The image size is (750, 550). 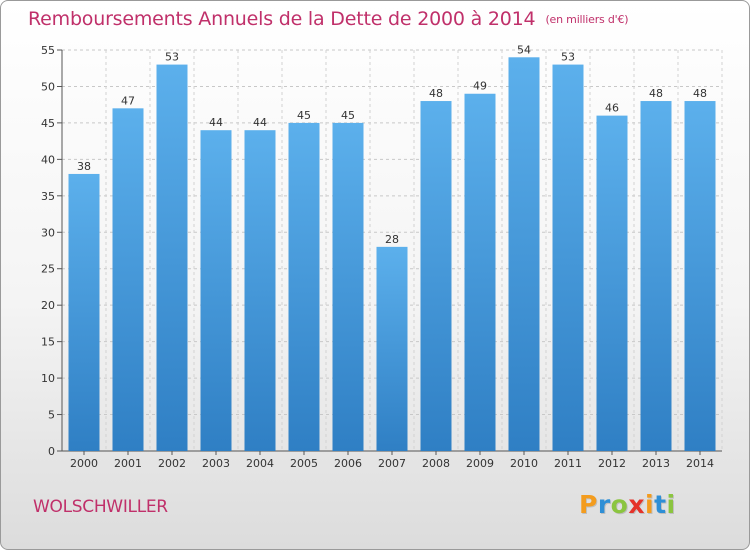 I want to click on y-tick-label: 40, so click(x=48, y=159).